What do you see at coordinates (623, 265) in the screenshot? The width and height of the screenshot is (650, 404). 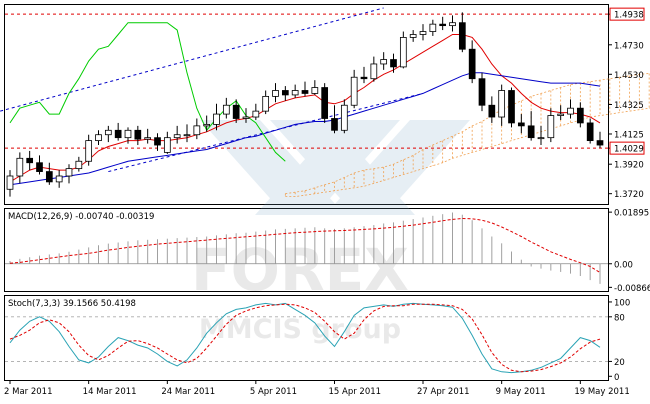 I see `macd-tick-label: 0.00` at bounding box center [623, 265].